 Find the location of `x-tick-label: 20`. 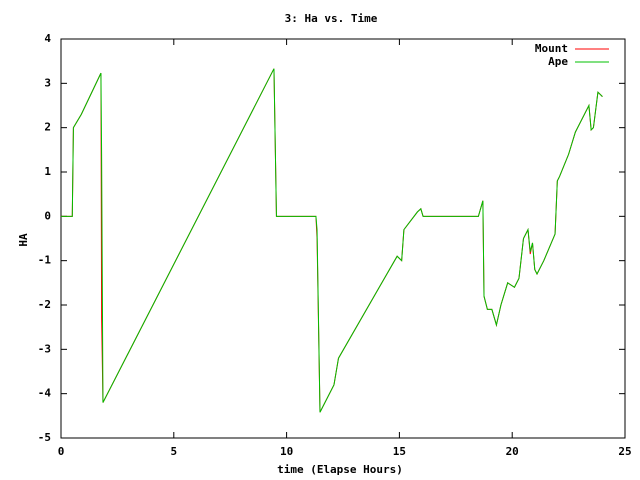

x-tick-label: 20 is located at coordinates (512, 451).